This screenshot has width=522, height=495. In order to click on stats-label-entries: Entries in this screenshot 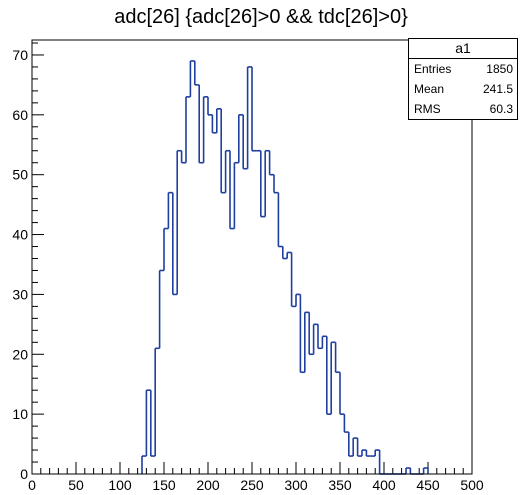, I will do `click(432, 69)`.